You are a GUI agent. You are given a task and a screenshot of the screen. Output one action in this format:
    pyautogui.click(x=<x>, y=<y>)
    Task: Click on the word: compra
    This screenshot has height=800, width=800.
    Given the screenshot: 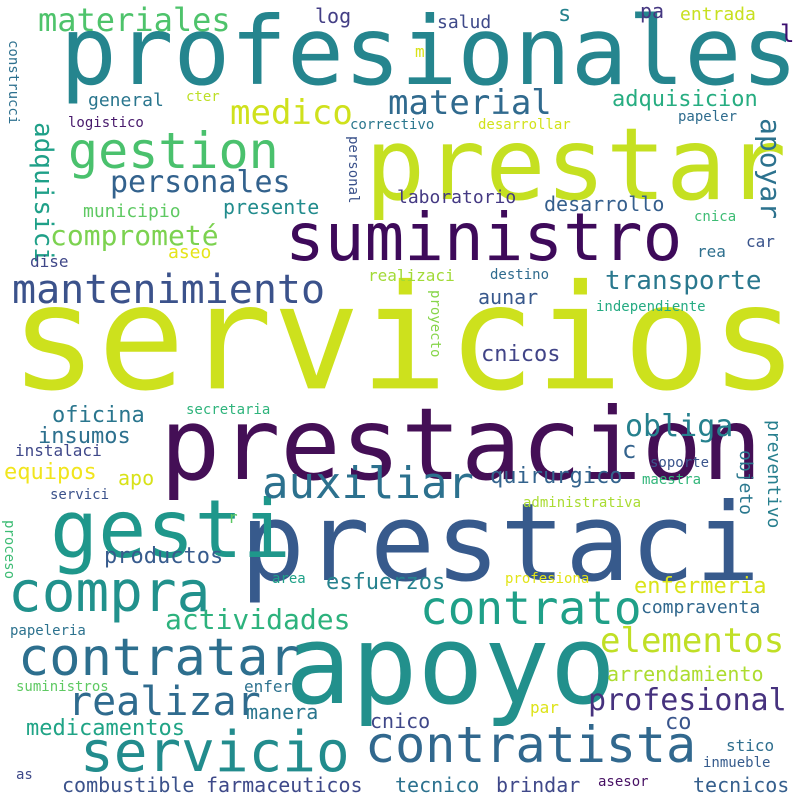 What is the action you would take?
    pyautogui.click(x=109, y=592)
    